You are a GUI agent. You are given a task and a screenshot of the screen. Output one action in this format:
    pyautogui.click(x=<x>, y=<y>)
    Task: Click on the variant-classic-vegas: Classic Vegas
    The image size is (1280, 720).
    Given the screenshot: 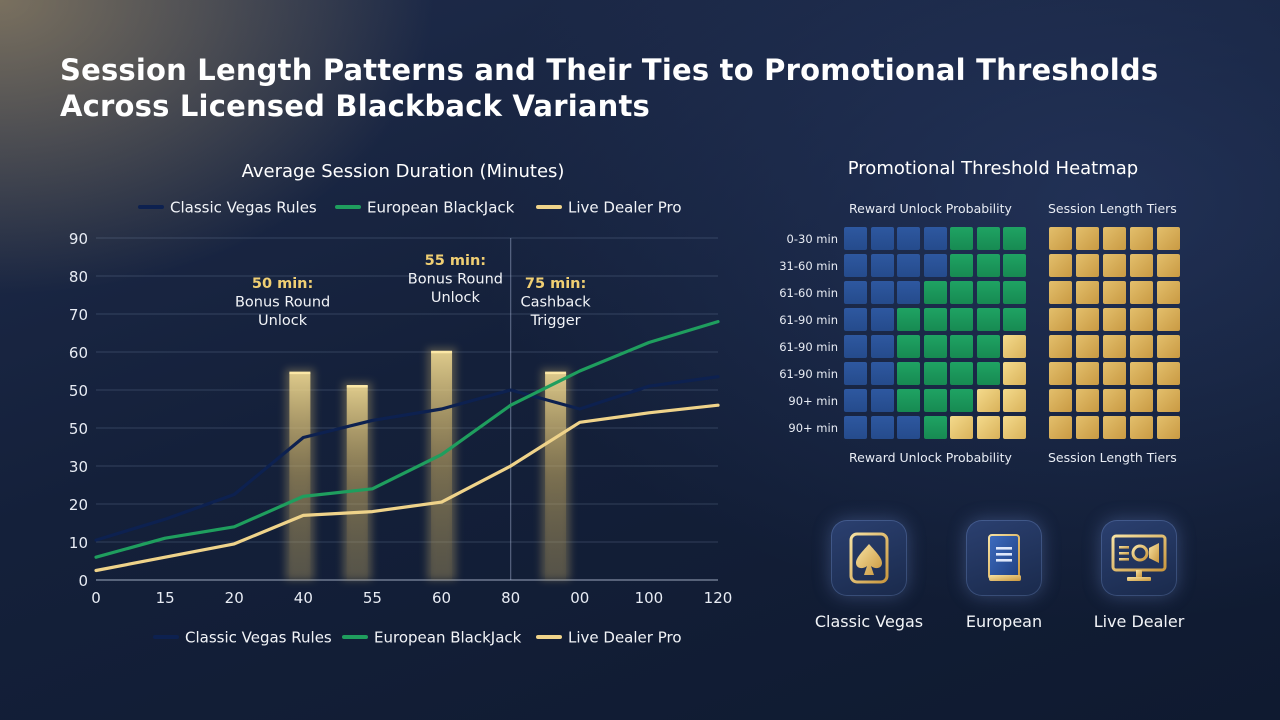 What is the action you would take?
    pyautogui.click(x=869, y=575)
    